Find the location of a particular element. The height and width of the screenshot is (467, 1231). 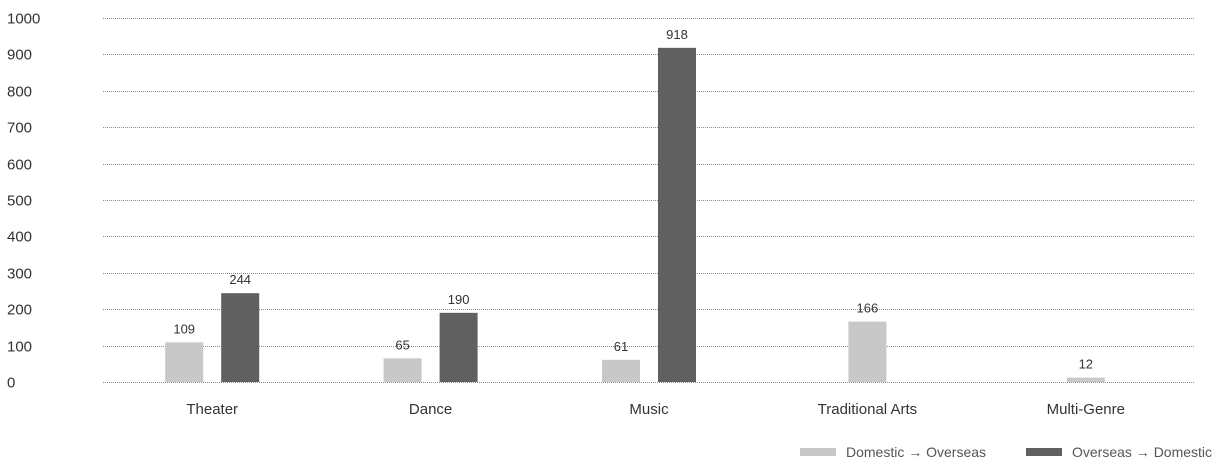

legend: Domestic → Overseas Overseas → Domestic is located at coordinates (1006, 452).